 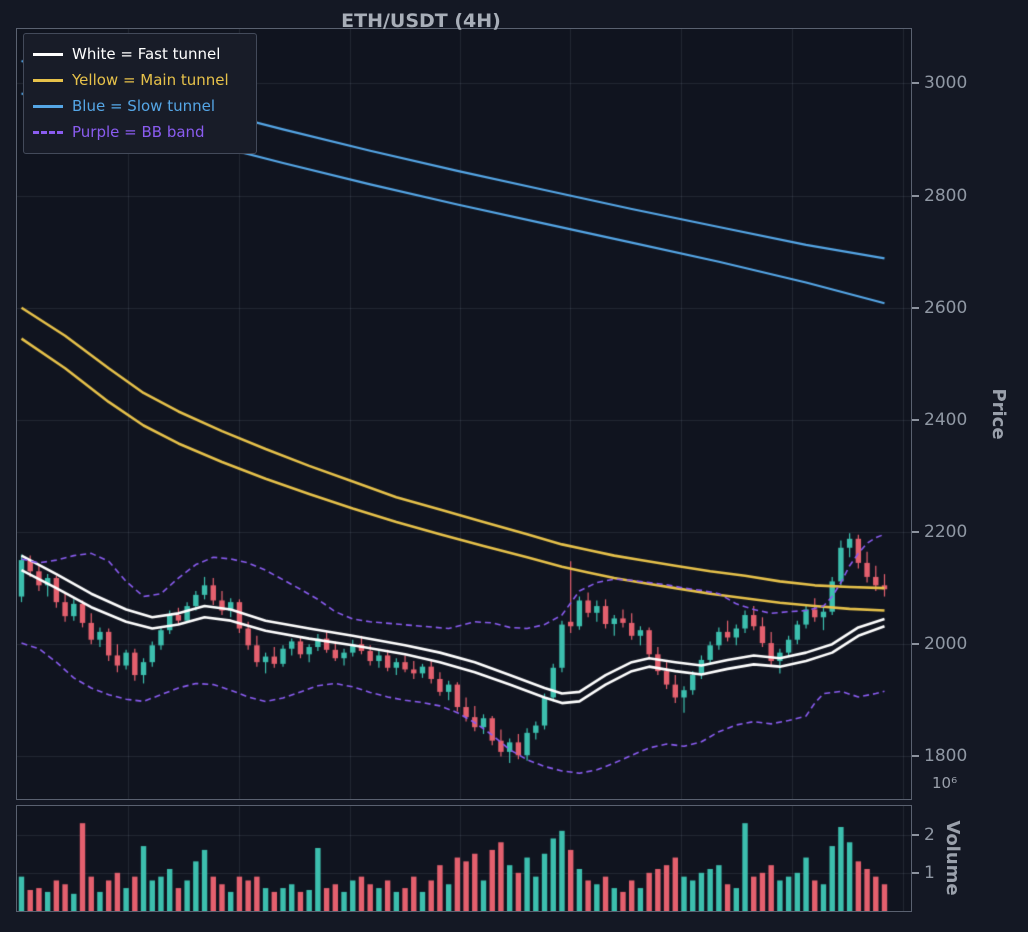 I want to click on axis-tick: 1800, so click(x=939, y=756).